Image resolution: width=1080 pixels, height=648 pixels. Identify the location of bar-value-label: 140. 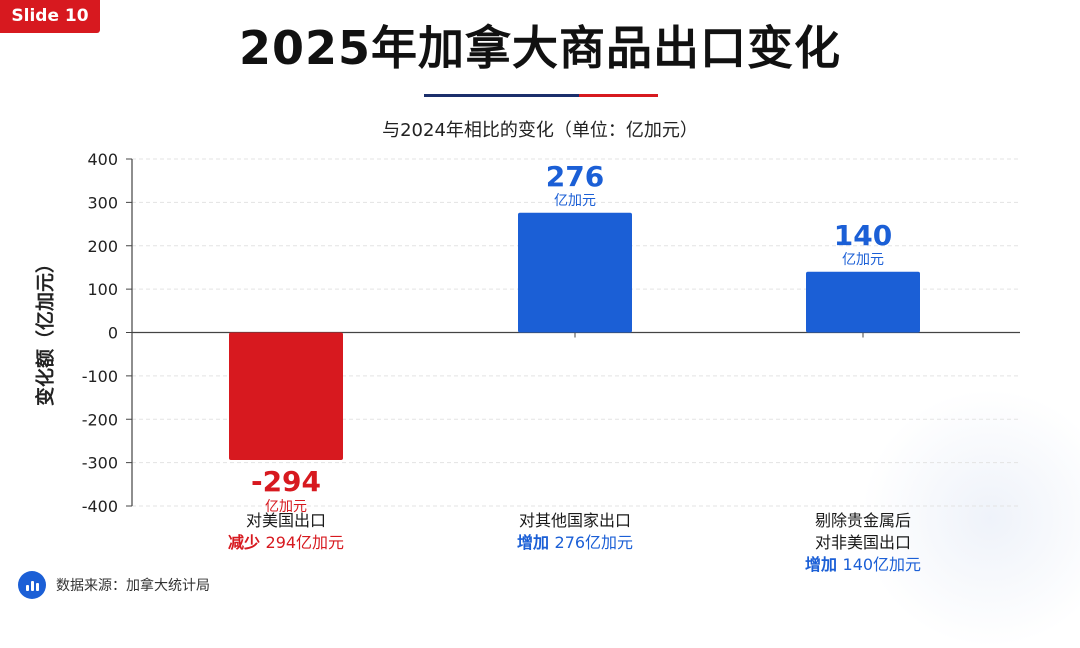
(863, 235).